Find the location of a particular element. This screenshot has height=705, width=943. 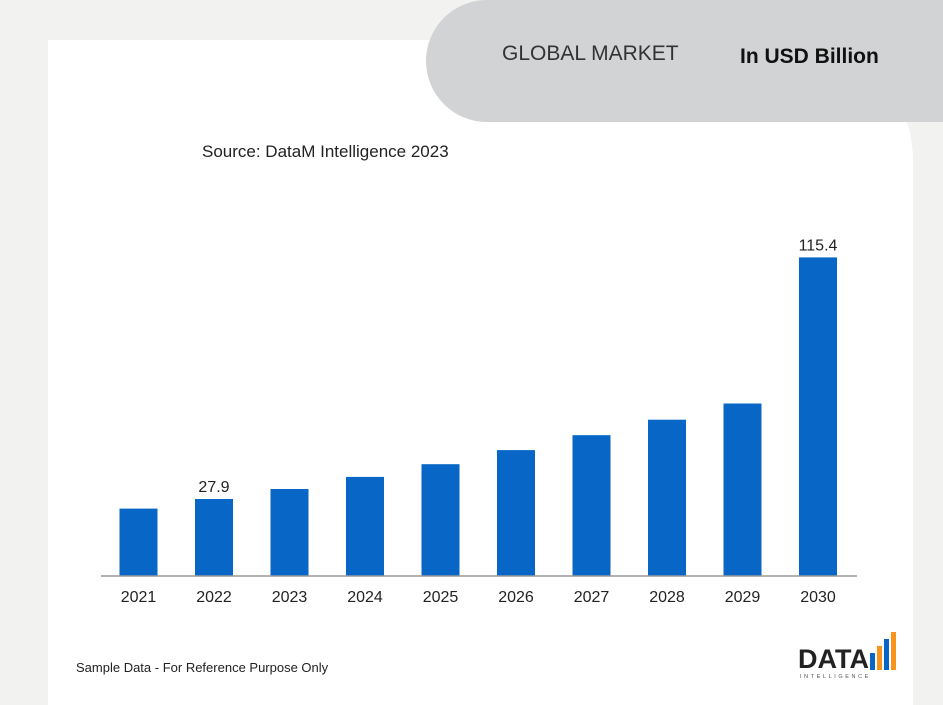

bar-2025 is located at coordinates (440, 520).